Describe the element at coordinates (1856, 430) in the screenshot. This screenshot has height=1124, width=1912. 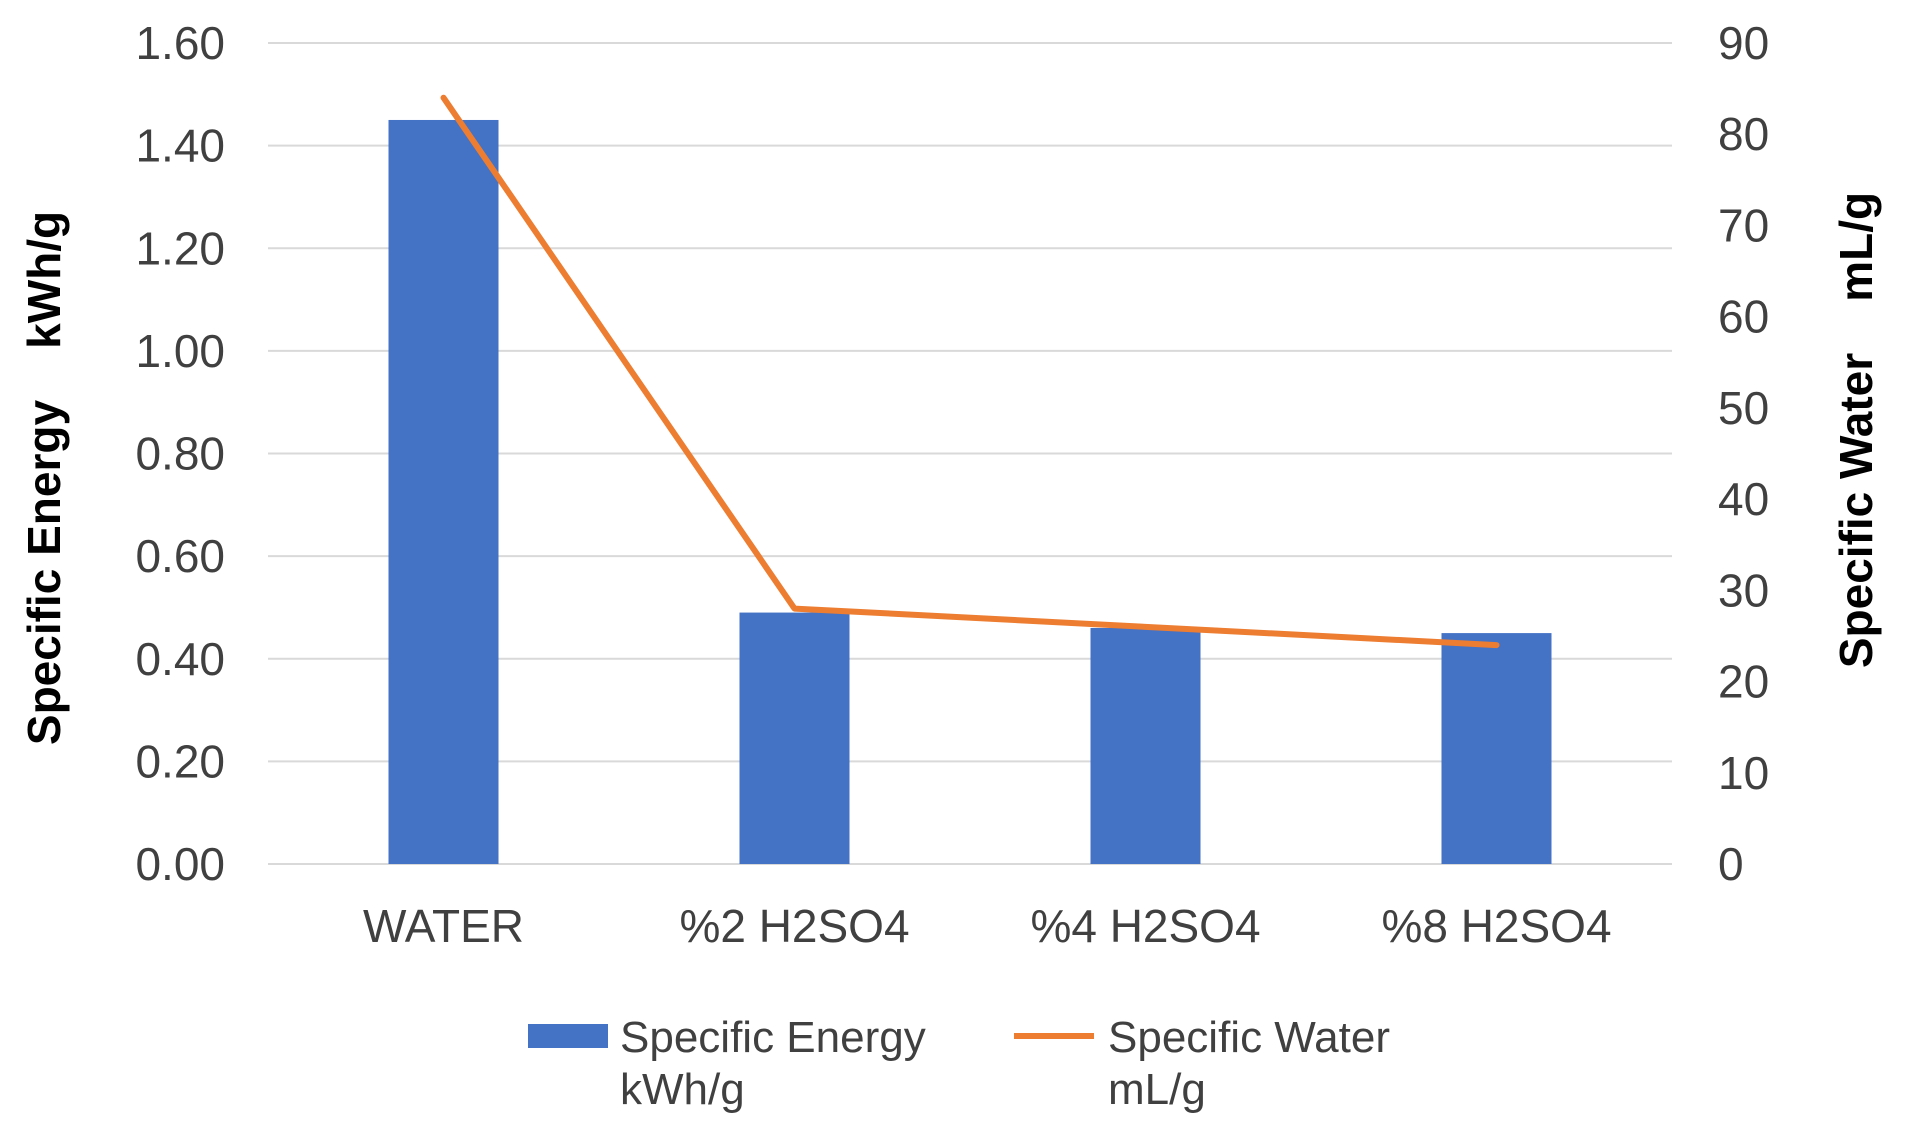
I see `right-axis-title: Specific Water mL/g` at that location.